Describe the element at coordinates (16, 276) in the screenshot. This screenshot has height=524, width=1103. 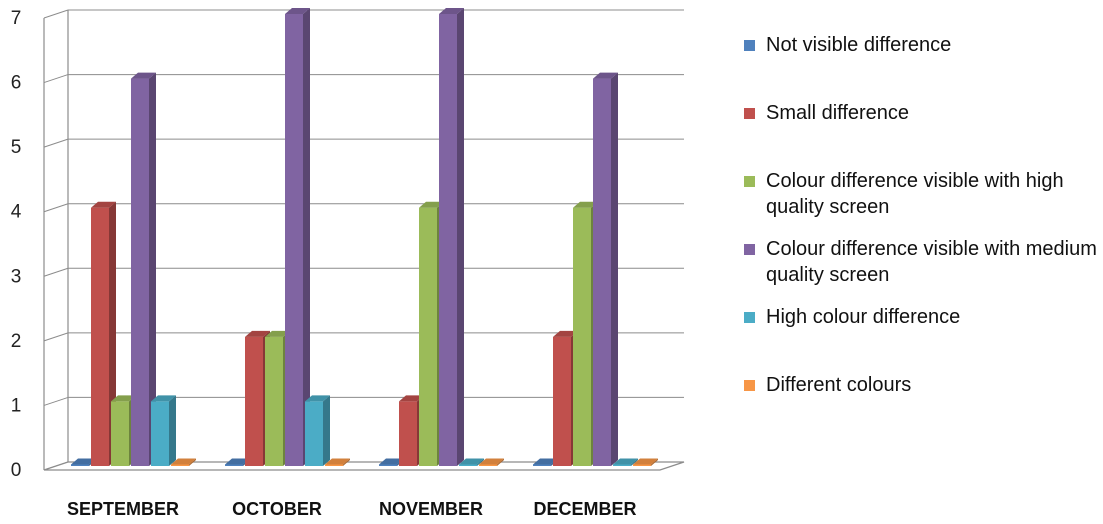
I see `y-tick-label: 3` at that location.